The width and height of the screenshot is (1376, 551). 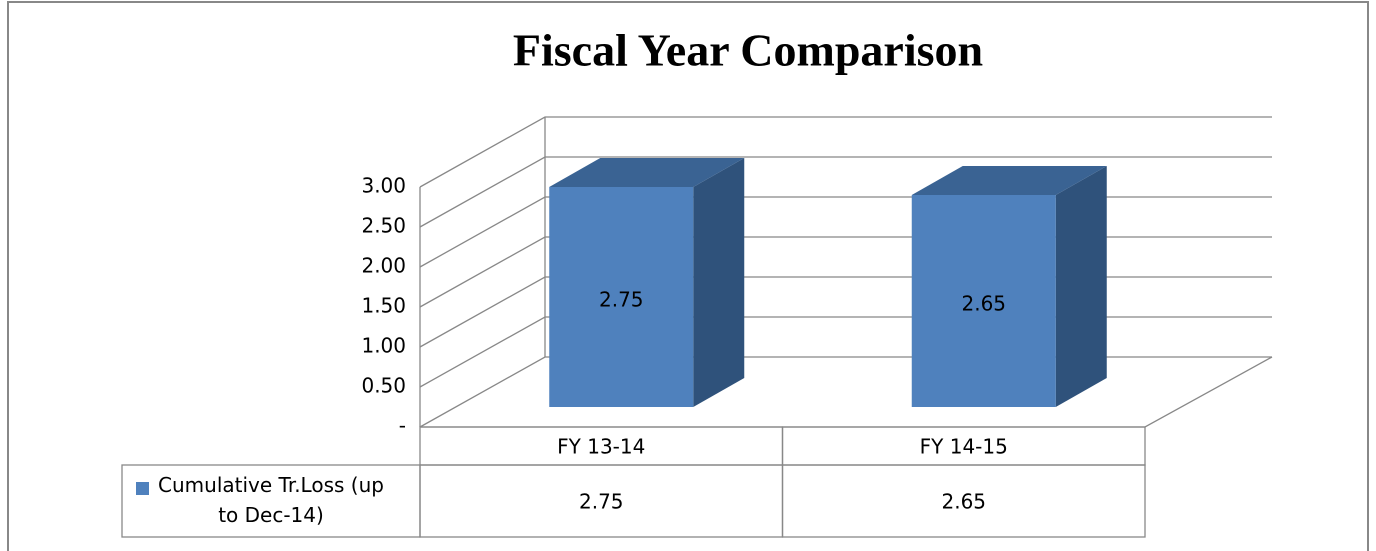 I want to click on y-tick-label: 0.50, so click(x=383, y=386).